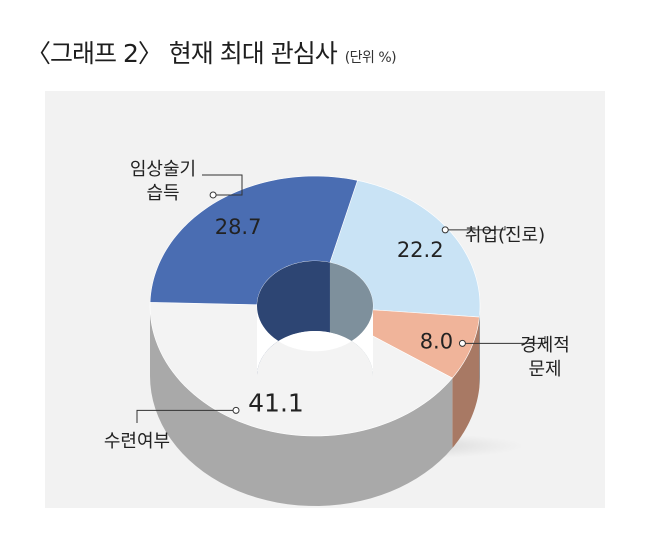 This screenshot has height=542, width=645. Describe the element at coordinates (545, 345) in the screenshot. I see `category-label: 경제적` at that location.